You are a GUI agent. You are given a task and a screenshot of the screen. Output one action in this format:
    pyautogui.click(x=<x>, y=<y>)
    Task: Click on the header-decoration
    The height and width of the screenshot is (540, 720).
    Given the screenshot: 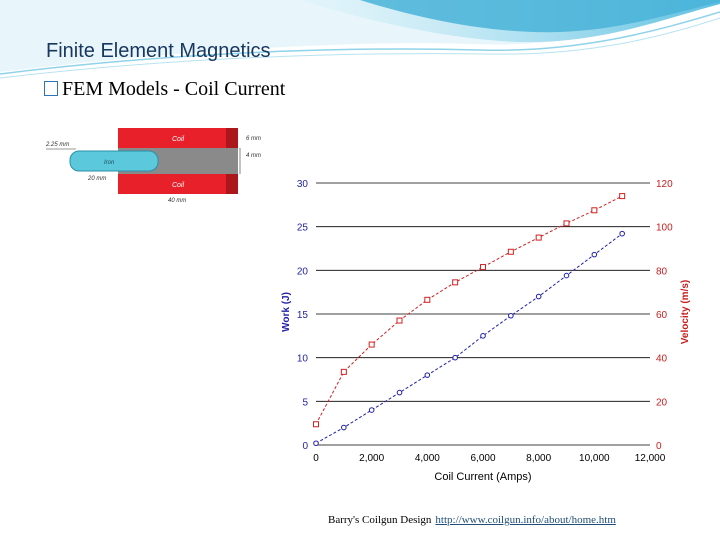 What is the action you would take?
    pyautogui.click(x=360, y=39)
    